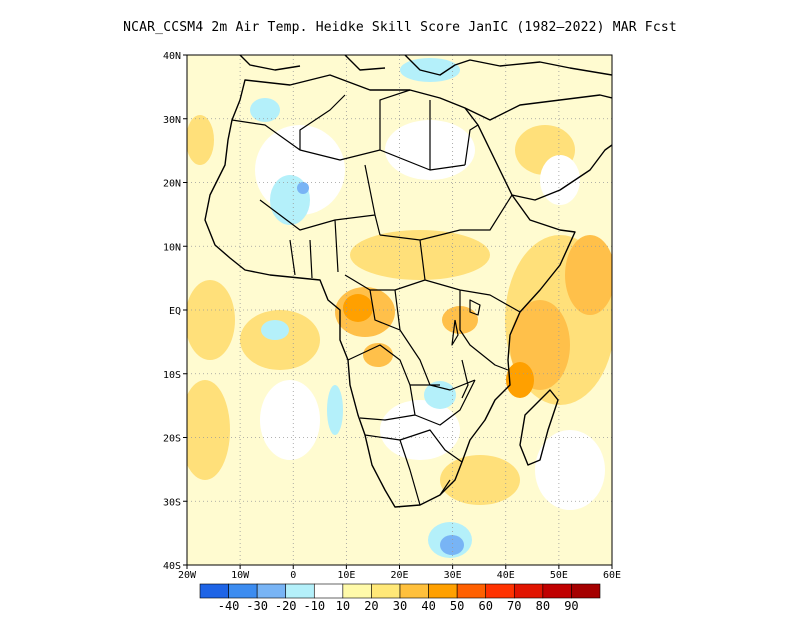  I want to click on x-tick-label: 50E, so click(559, 575).